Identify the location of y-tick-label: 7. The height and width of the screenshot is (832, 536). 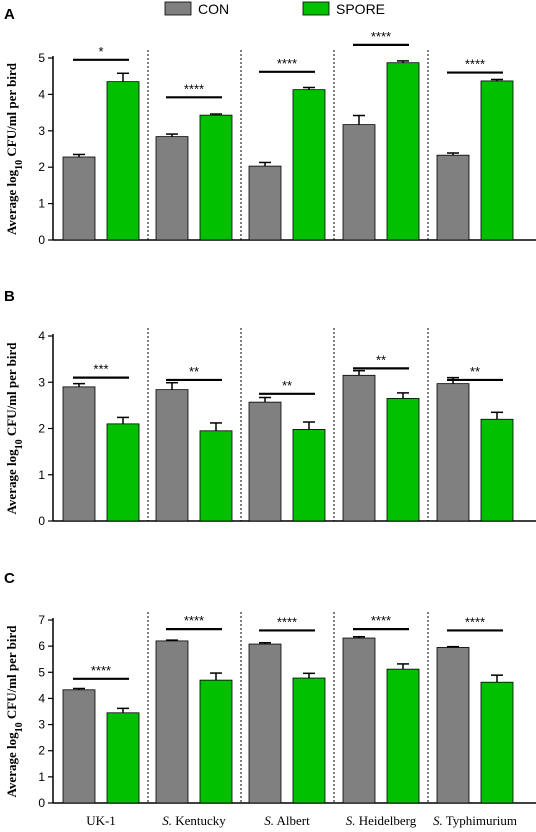
(41, 620).